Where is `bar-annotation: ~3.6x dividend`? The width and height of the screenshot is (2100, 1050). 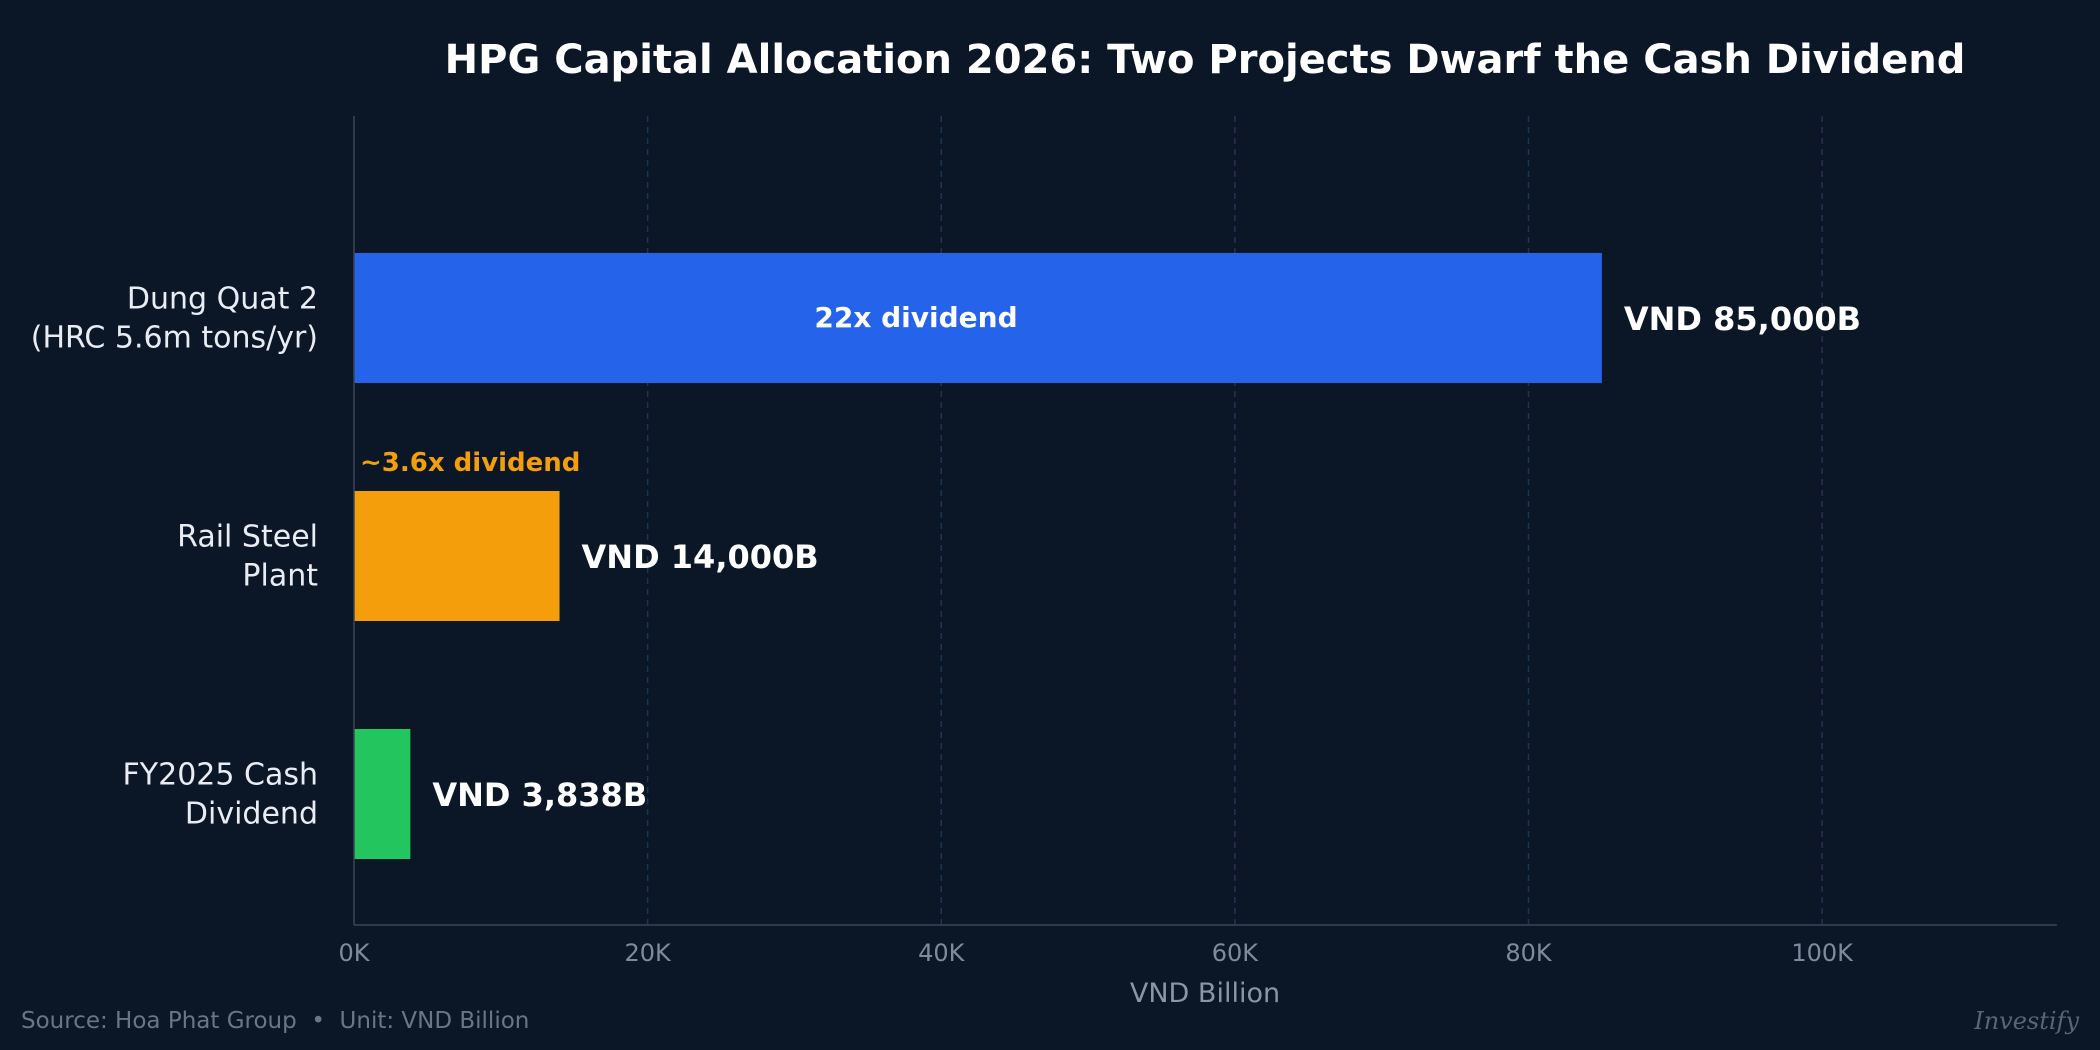 bar-annotation: ~3.6x dividend is located at coordinates (470, 463).